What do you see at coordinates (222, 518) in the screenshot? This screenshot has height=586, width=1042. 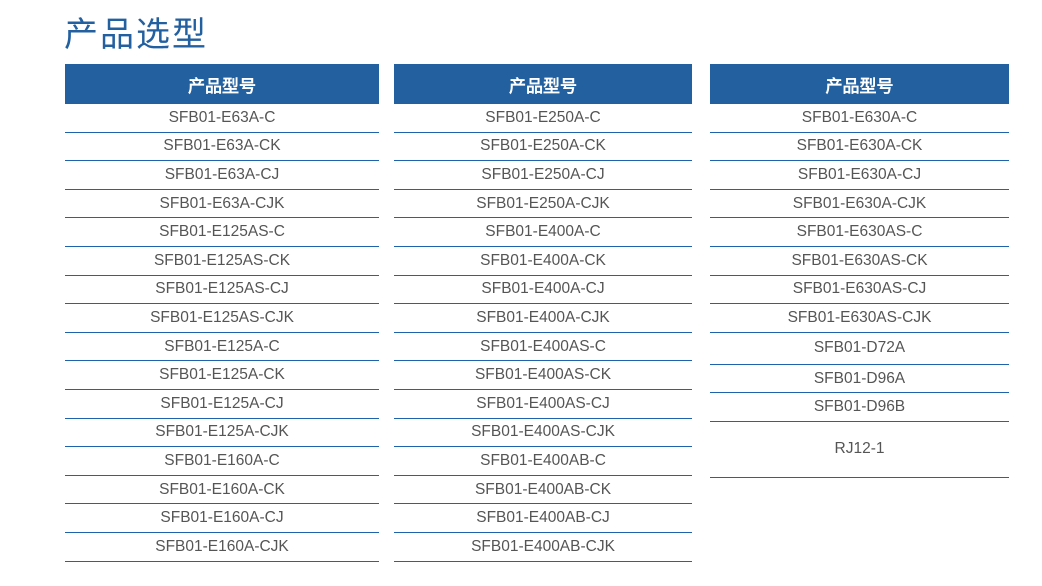 I see `table-row: SFB01-E160A-CJ` at bounding box center [222, 518].